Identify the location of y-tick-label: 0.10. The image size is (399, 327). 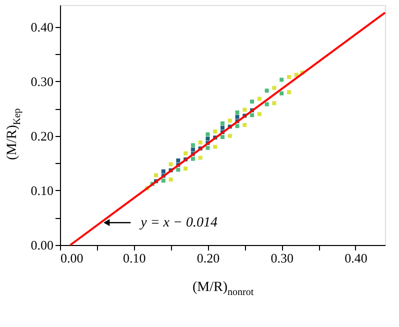
(42, 190).